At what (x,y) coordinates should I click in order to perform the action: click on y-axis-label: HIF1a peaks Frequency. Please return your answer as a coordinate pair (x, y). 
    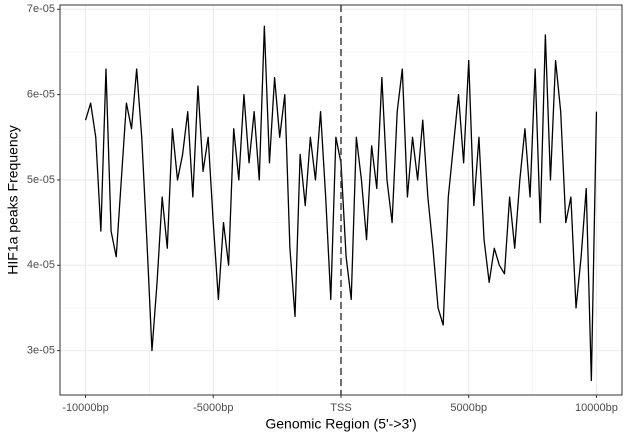
    Looking at the image, I should click on (13, 199).